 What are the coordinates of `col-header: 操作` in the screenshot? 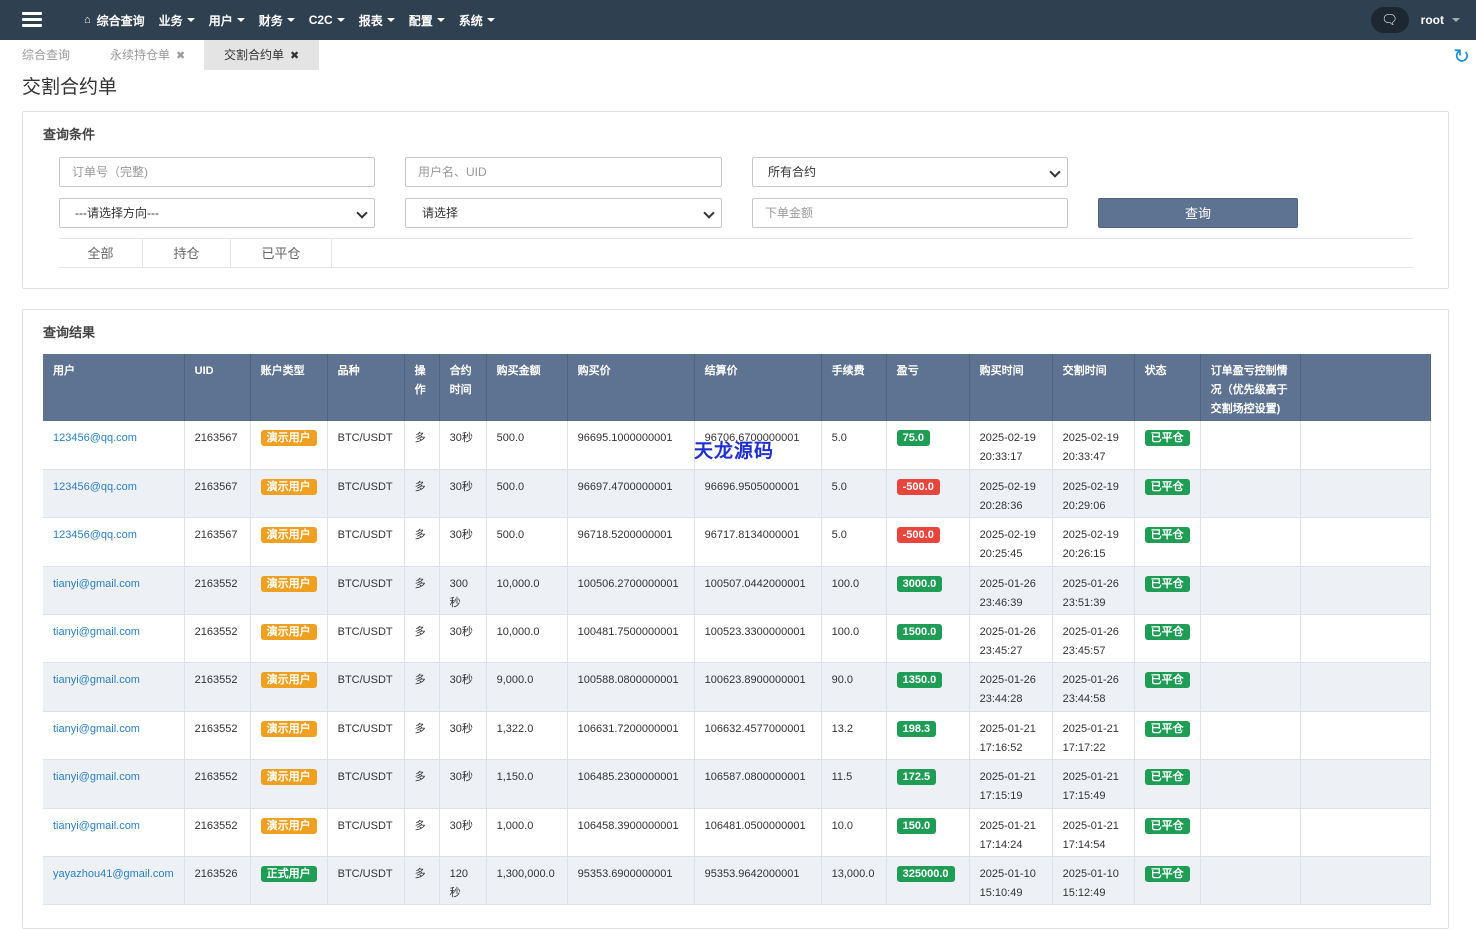 It's located at (422, 387).